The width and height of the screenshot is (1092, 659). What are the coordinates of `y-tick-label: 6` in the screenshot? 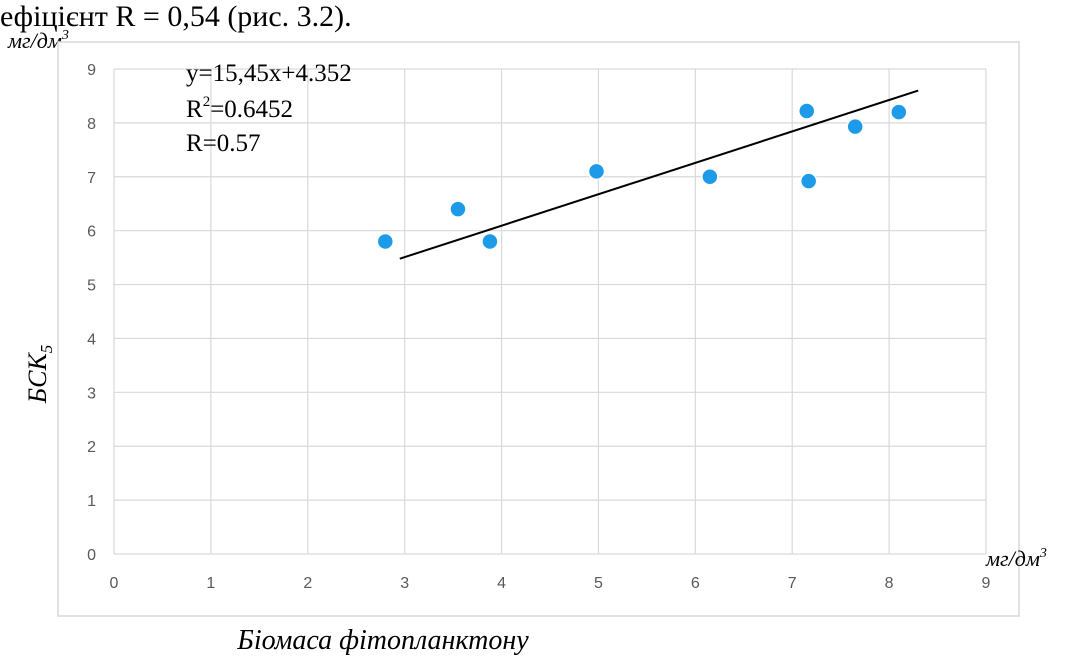 It's located at (91, 232).